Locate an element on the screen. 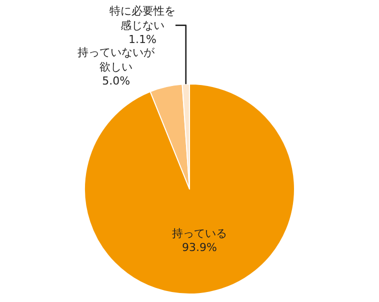  data-label: 5.0% is located at coordinates (116, 81).